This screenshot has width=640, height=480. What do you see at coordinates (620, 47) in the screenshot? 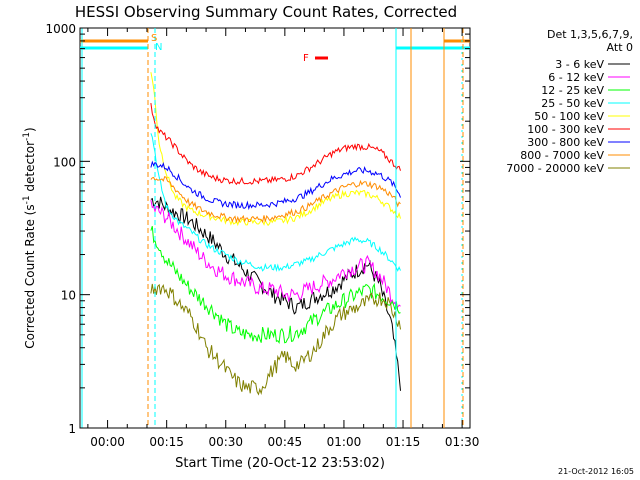
I see `legend-title-2: Att 0` at bounding box center [620, 47].